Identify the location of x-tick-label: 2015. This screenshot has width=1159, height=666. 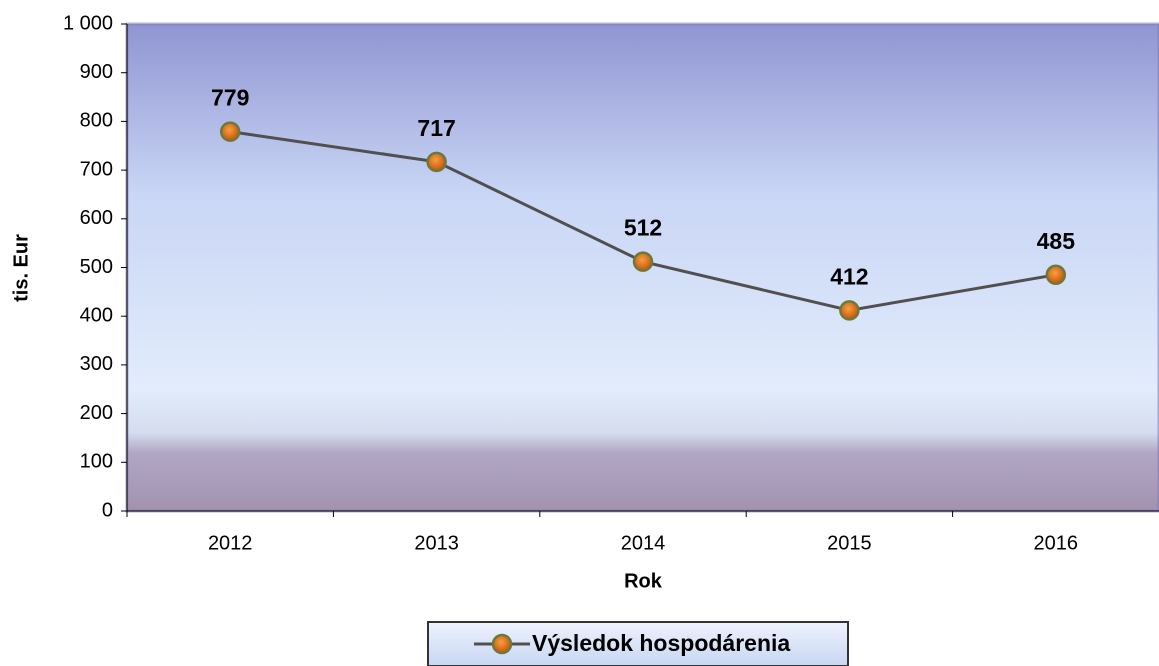
(849, 543).